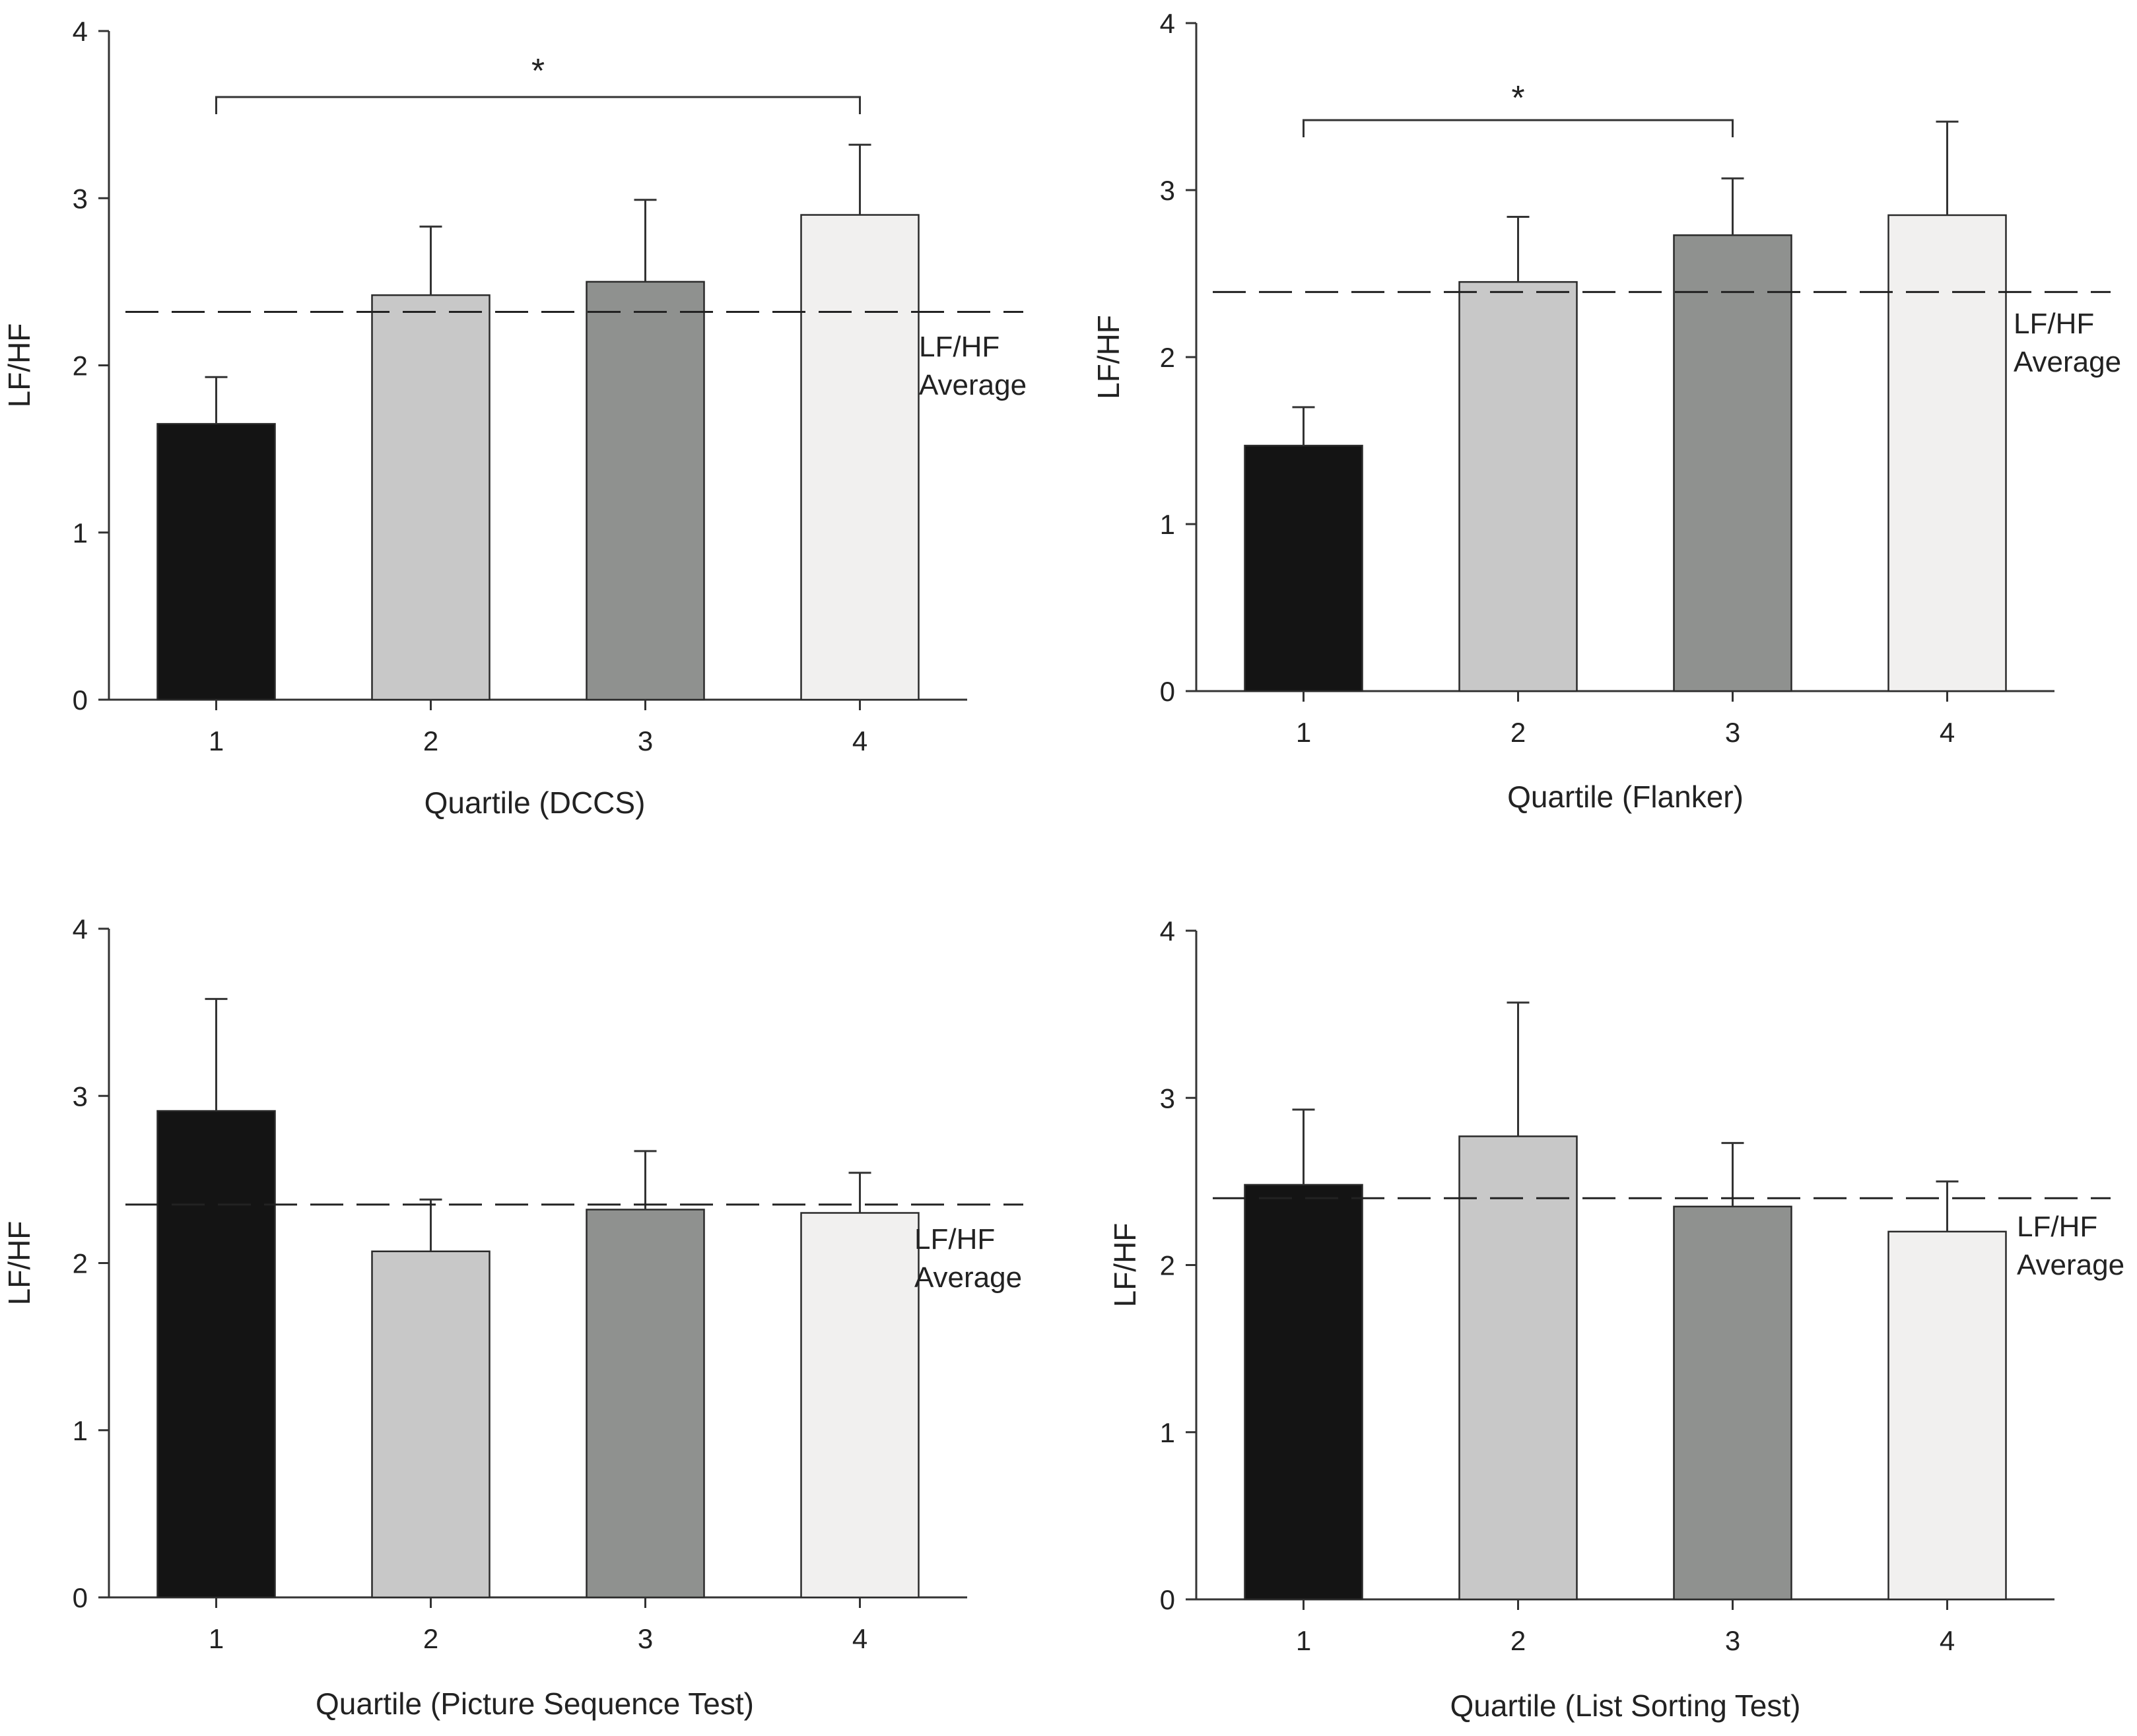  What do you see at coordinates (1625, 797) in the screenshot?
I see `x-axis-title: Quartile (Flanker)` at bounding box center [1625, 797].